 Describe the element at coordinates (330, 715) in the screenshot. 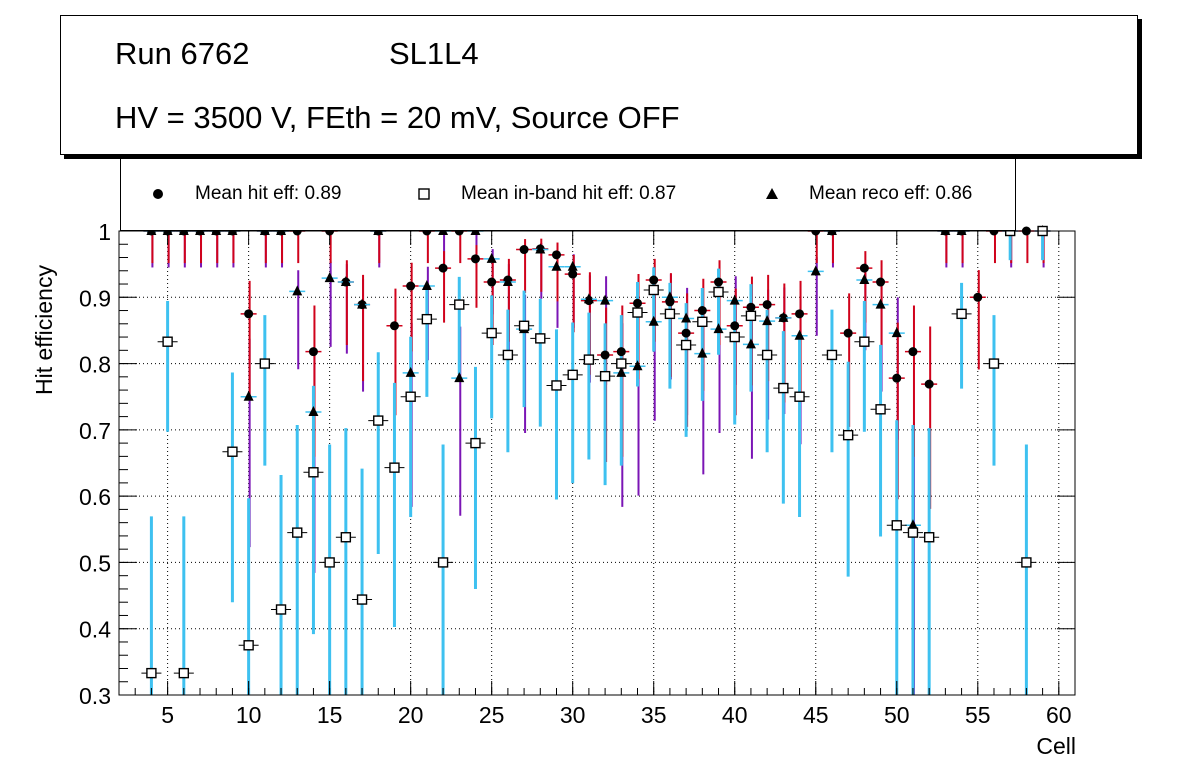

I see `x-tick-label: 15` at that location.